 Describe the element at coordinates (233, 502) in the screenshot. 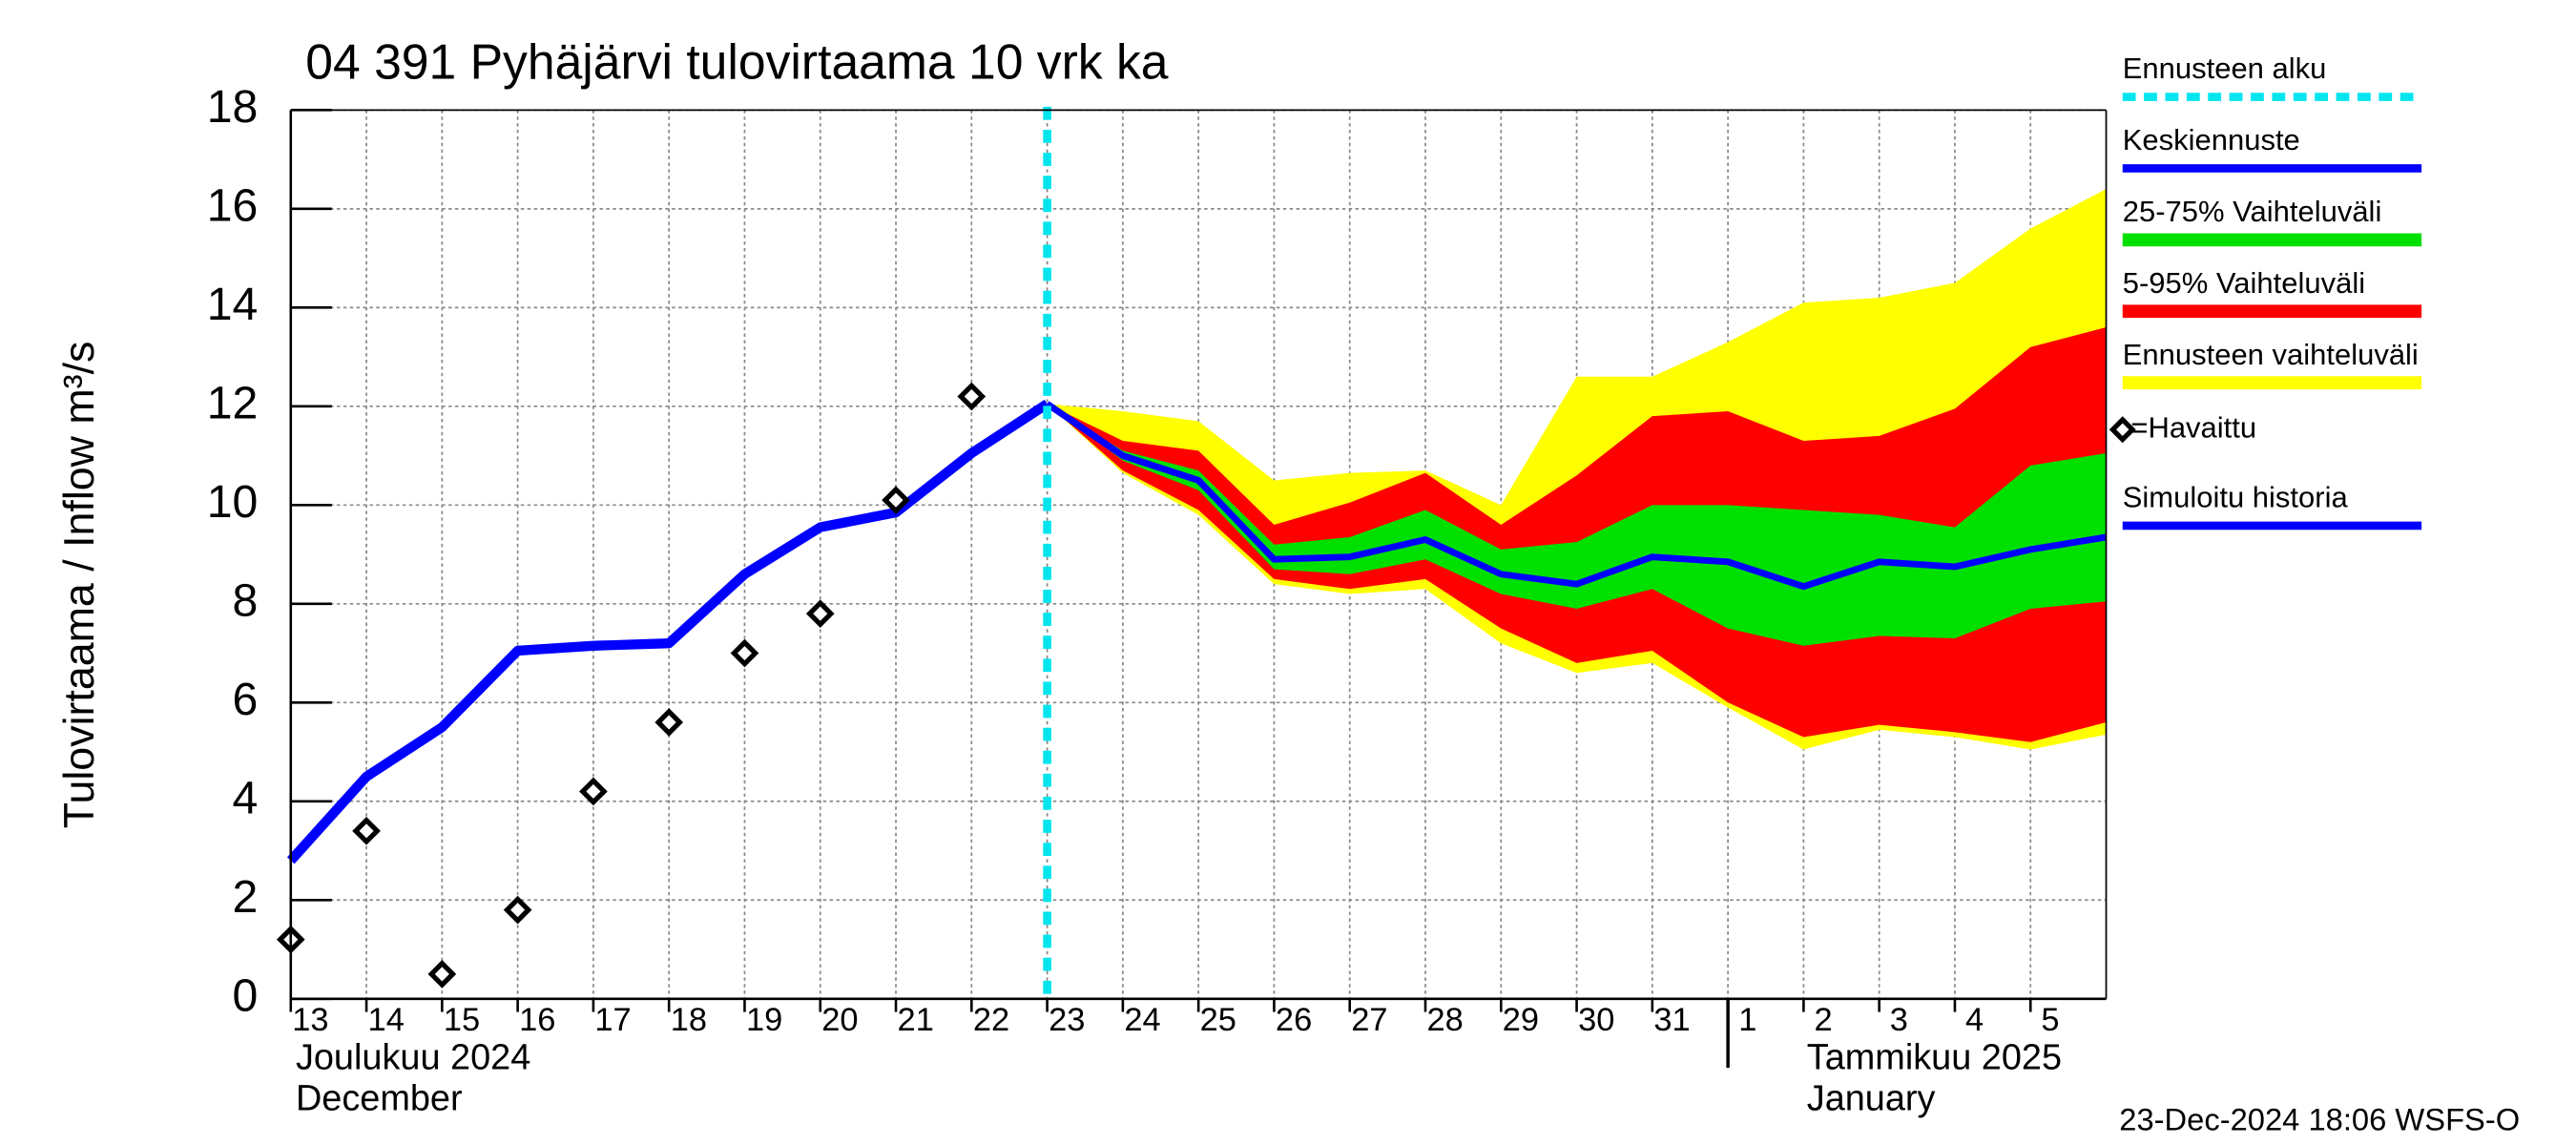

I see `y-tick-label: 10` at that location.